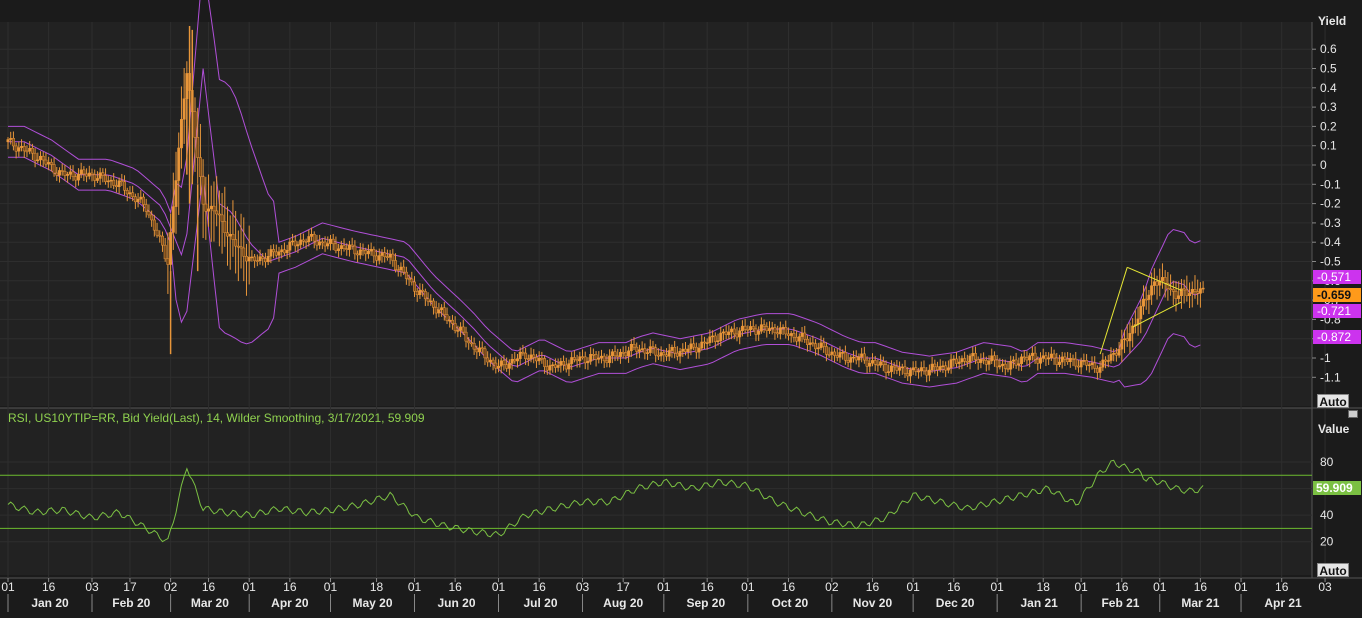 This screenshot has width=1362, height=618. What do you see at coordinates (832, 587) in the screenshot?
I see `xtick-day-label: 02` at bounding box center [832, 587].